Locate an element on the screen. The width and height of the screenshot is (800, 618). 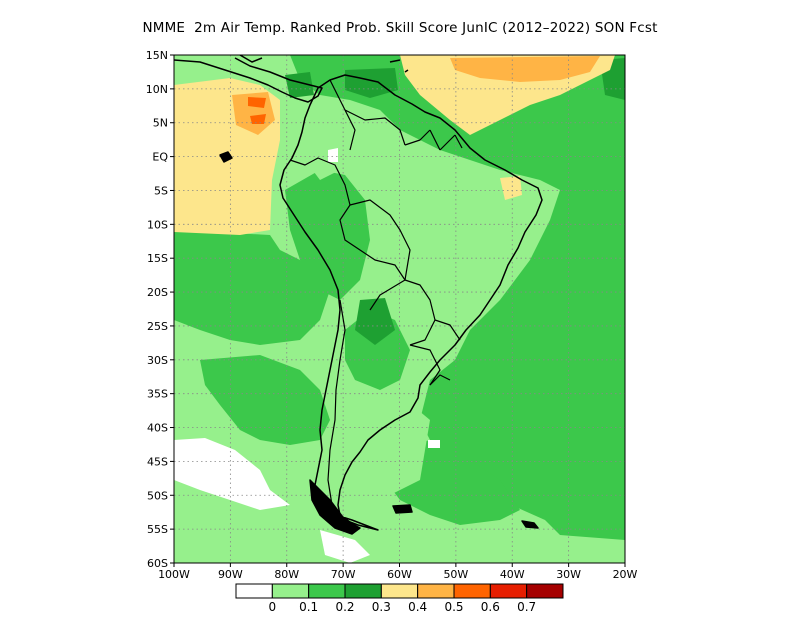
field-light-green-brazil is located at coordinates (509, 227).